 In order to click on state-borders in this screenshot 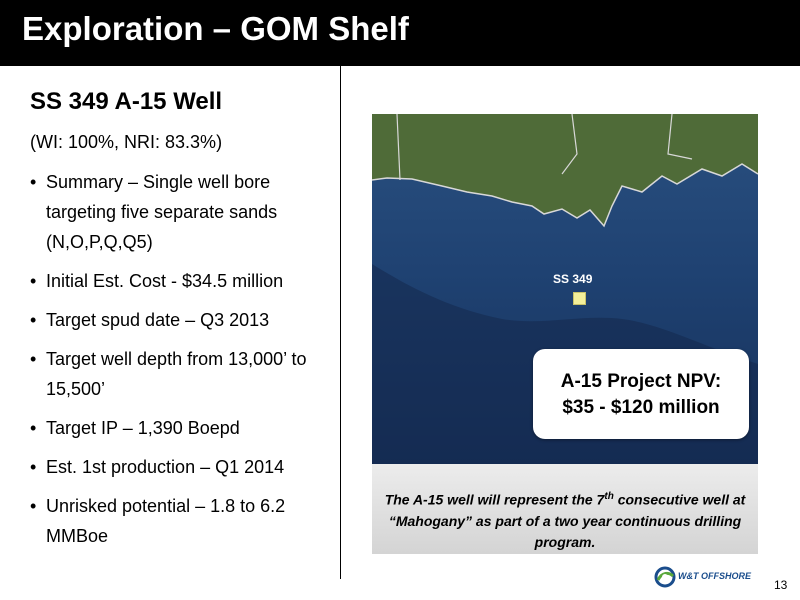, I will do `click(544, 147)`.